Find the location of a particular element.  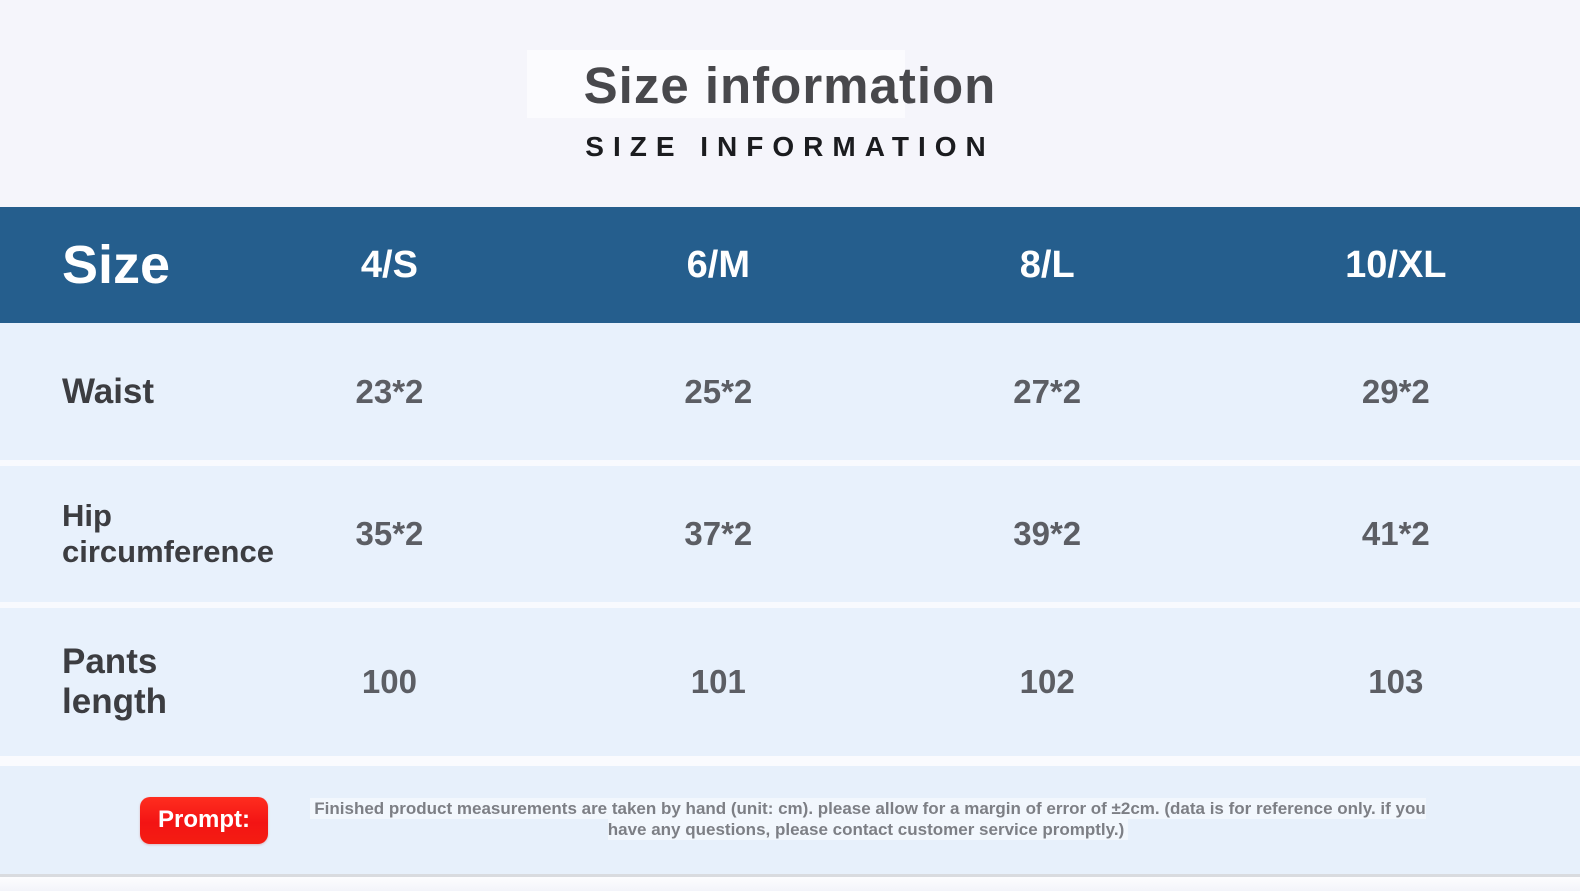

row-label: Hip circumference is located at coordinates (168, 533).